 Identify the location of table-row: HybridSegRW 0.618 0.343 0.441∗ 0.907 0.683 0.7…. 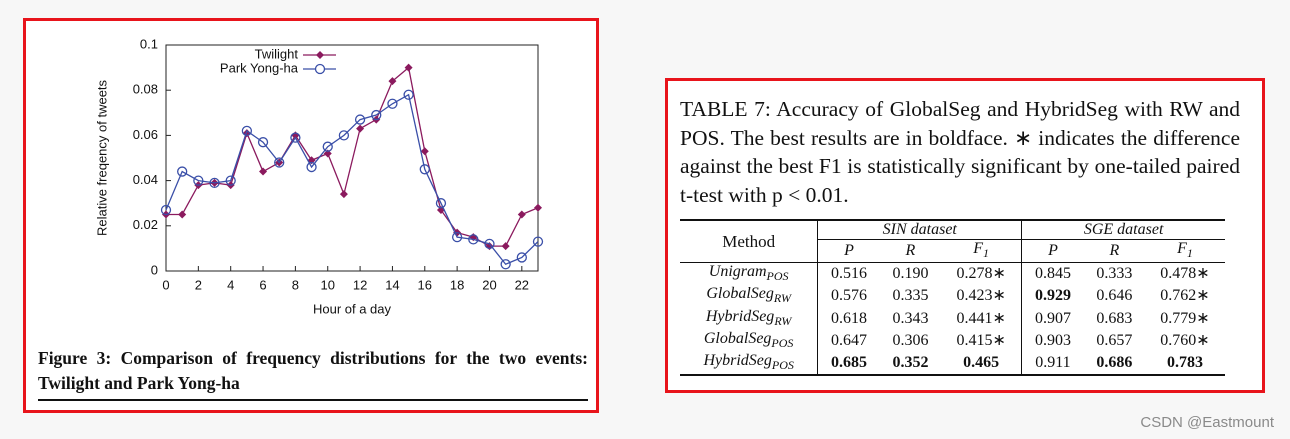
(952, 318).